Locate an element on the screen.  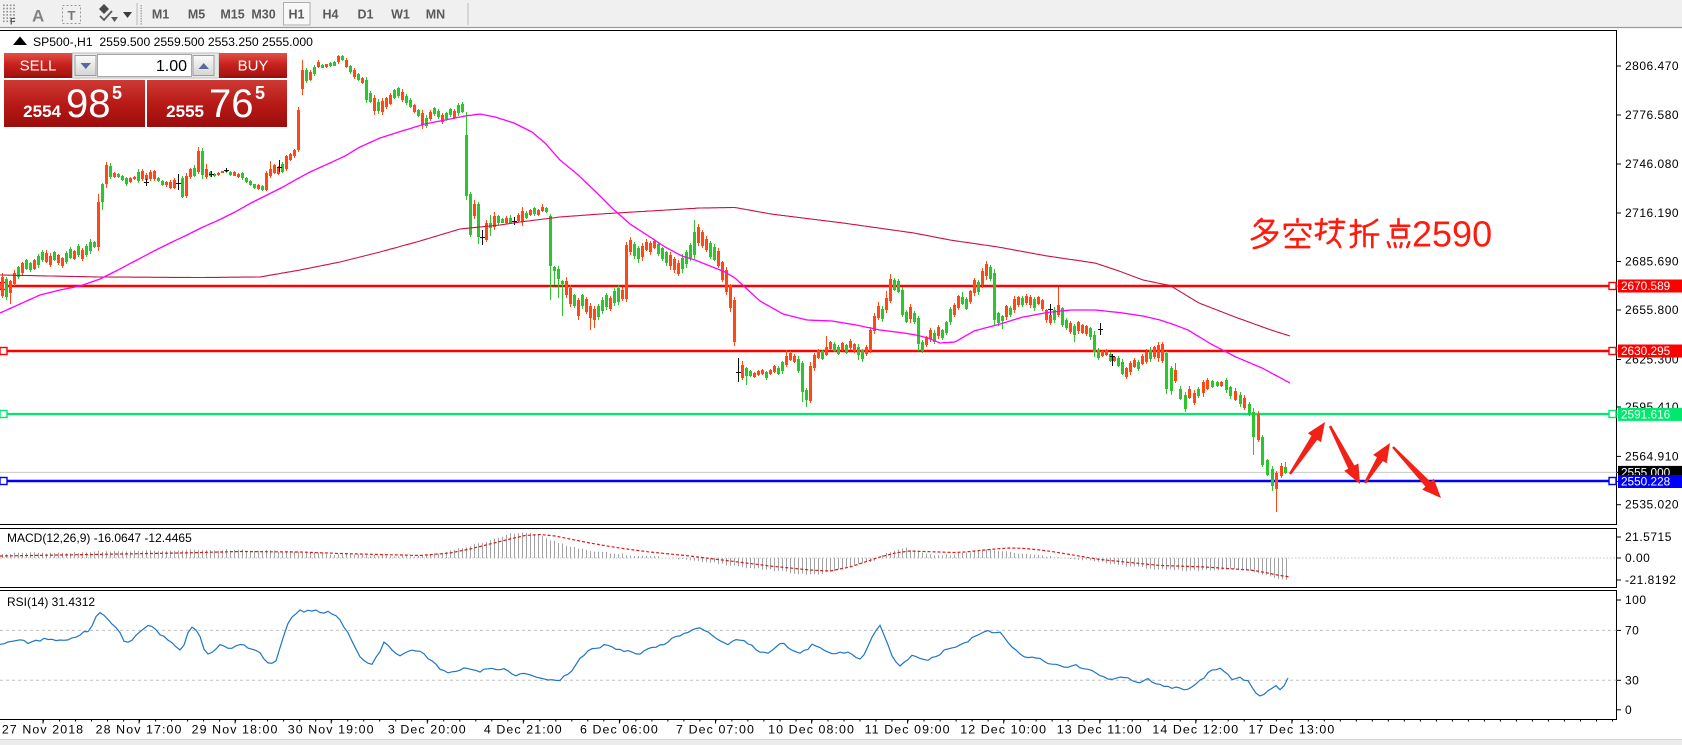
svg-text: 2685.690 is located at coordinates (1652, 262).